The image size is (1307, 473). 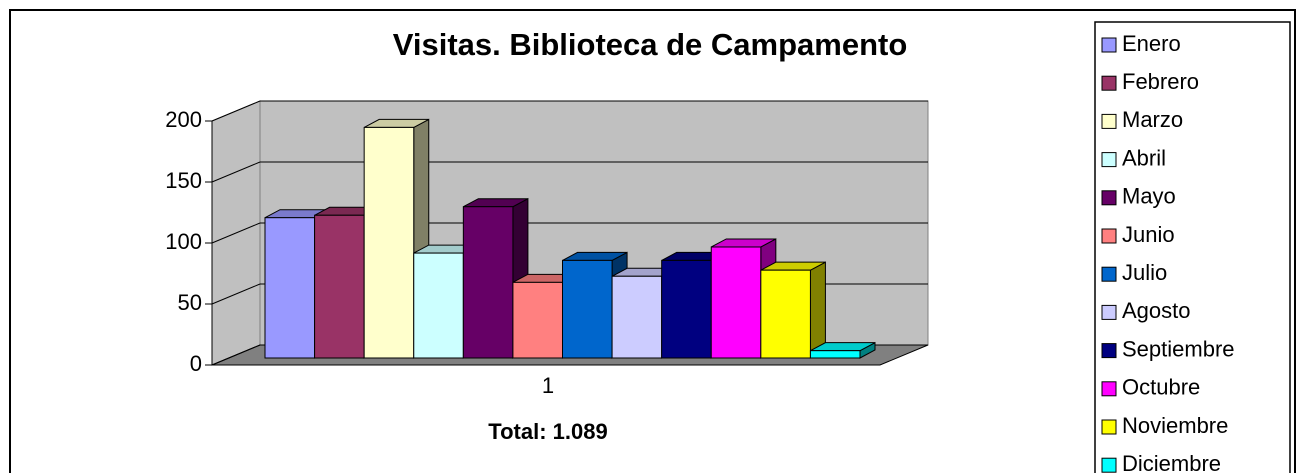 What do you see at coordinates (1156, 310) in the screenshot?
I see `legend-label: Agosto` at bounding box center [1156, 310].